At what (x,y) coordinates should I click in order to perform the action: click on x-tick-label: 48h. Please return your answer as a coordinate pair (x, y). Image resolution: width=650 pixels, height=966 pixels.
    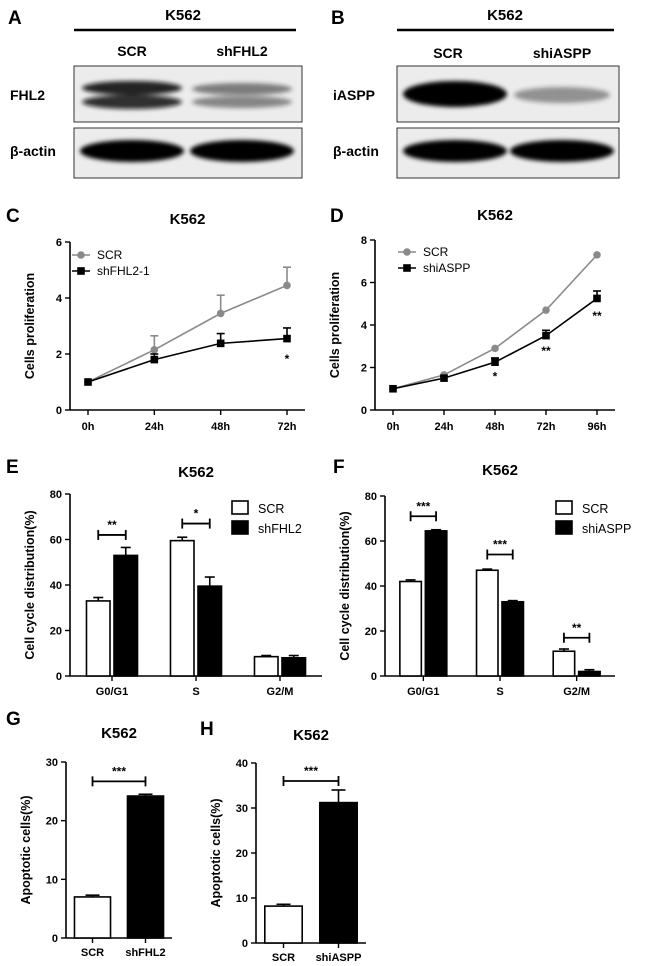
    Looking at the image, I should click on (495, 427).